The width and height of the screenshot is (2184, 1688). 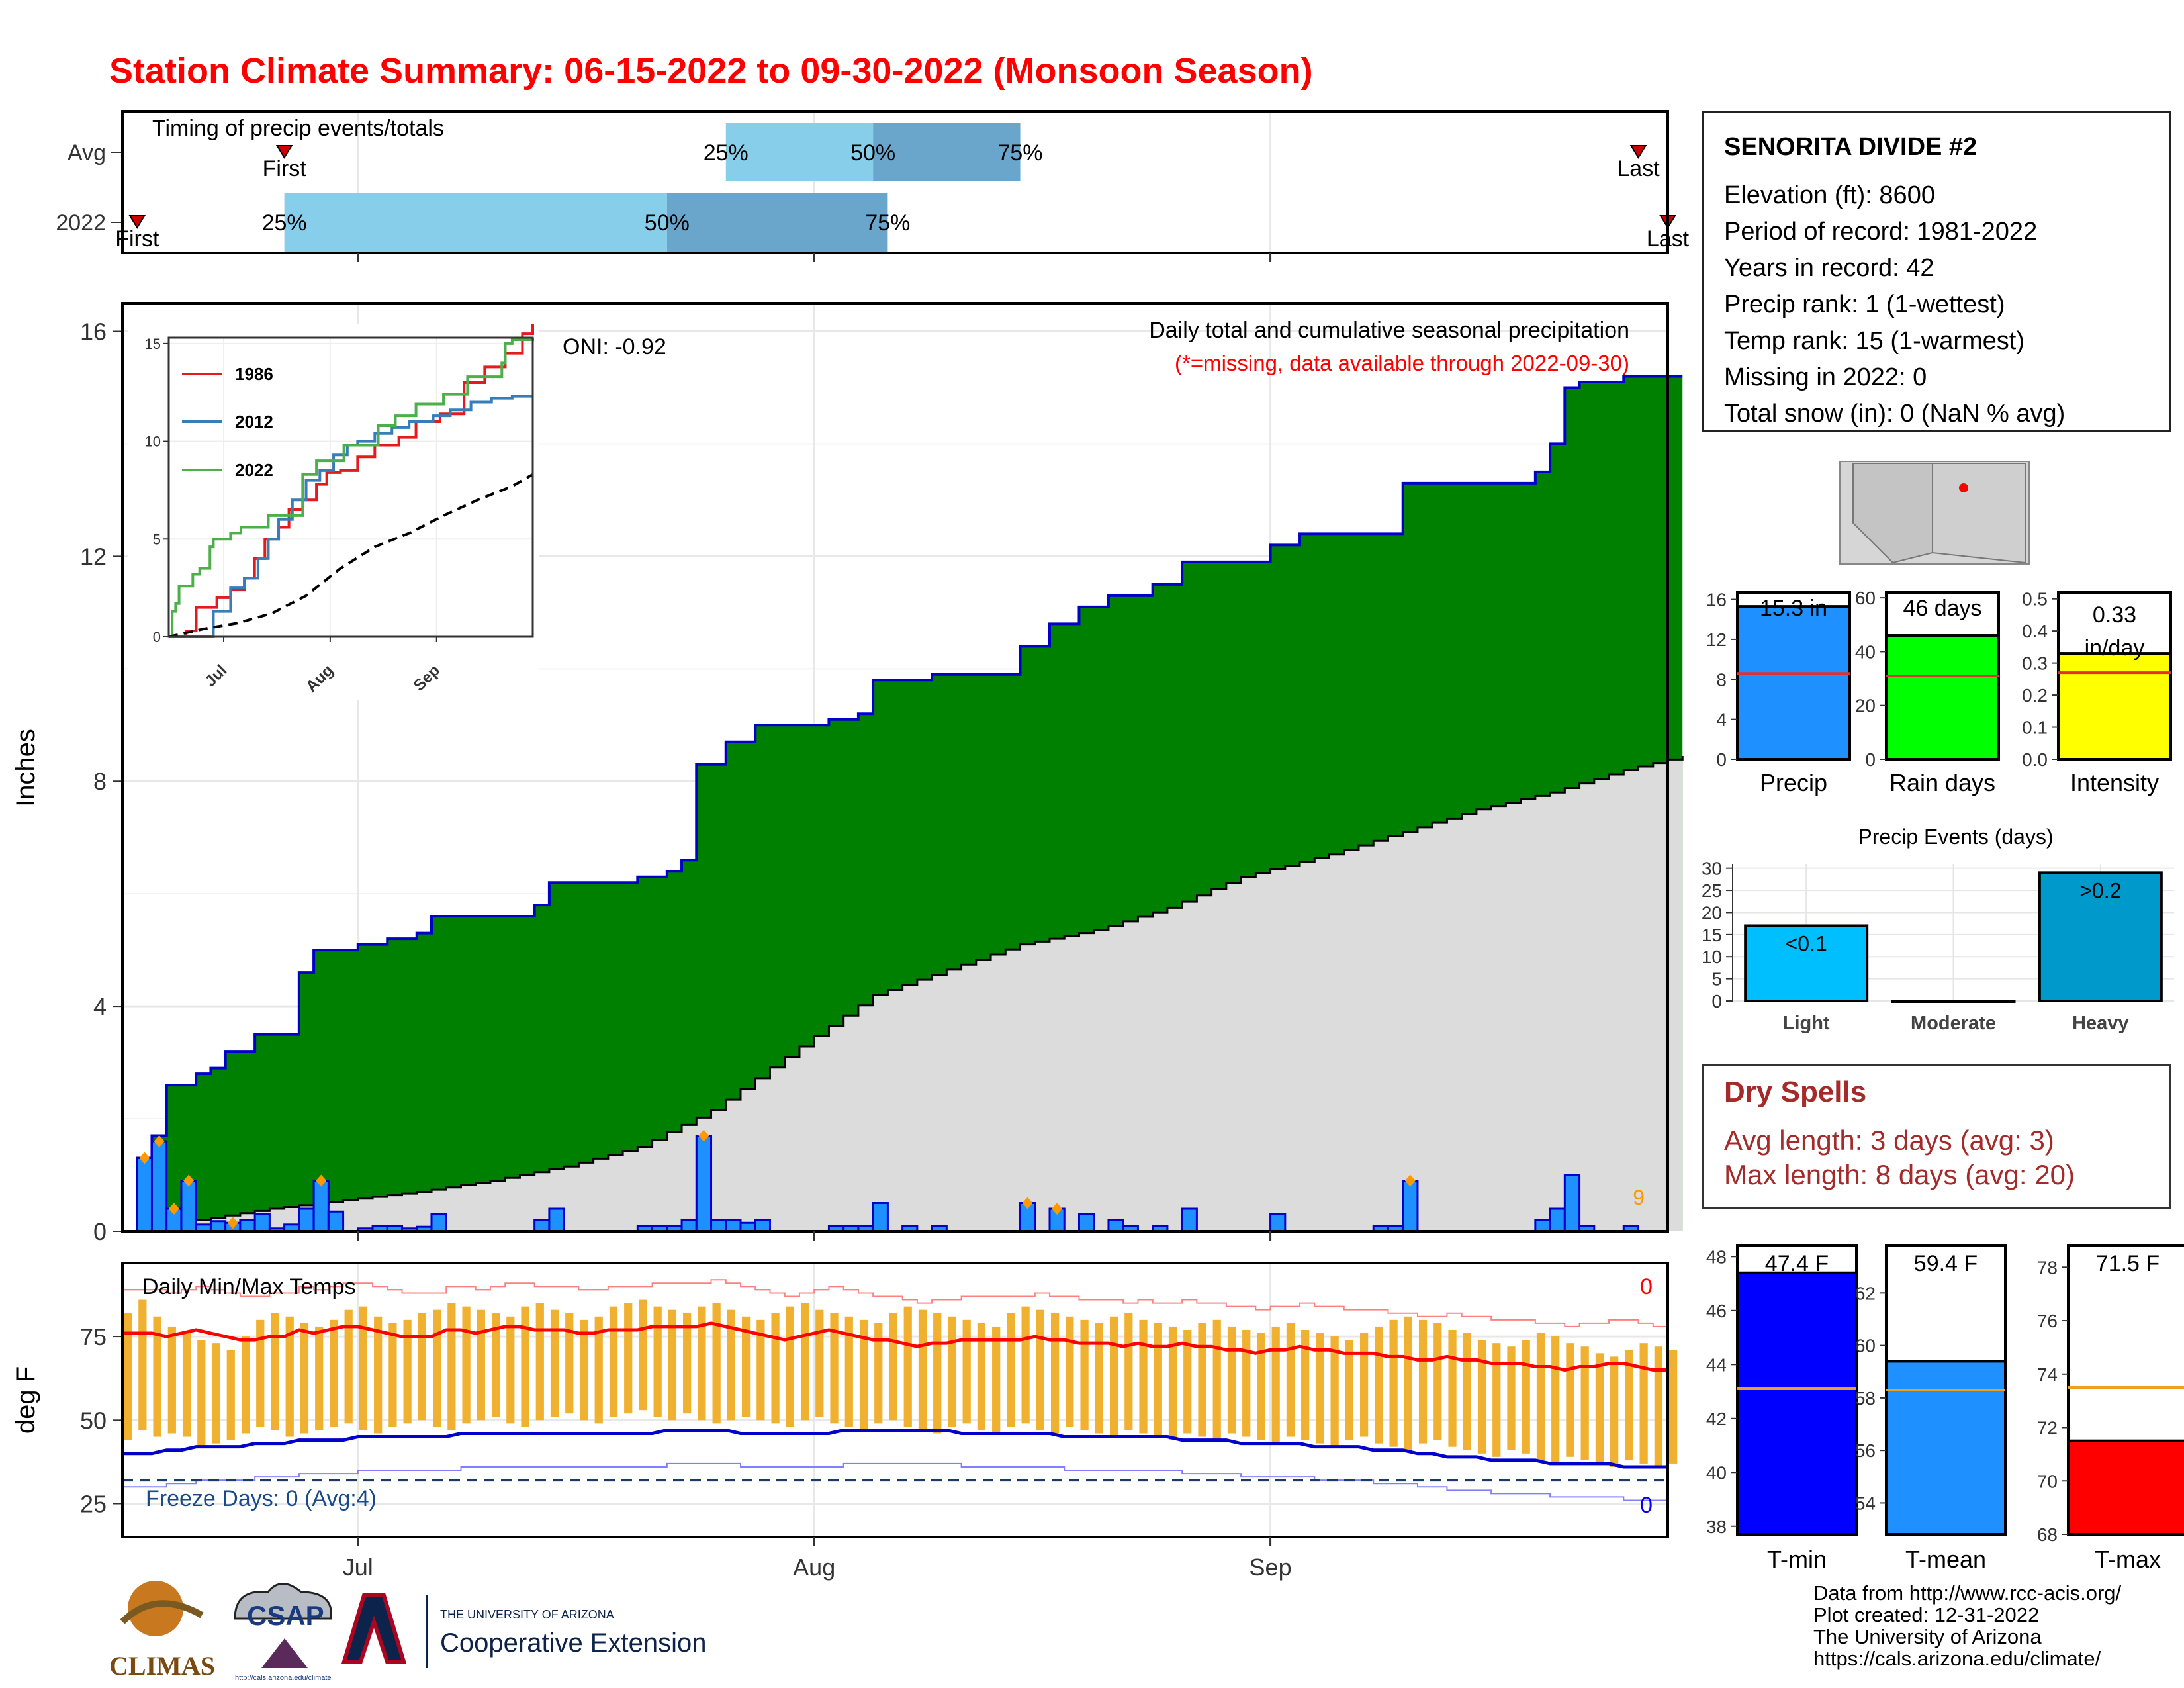 I want to click on ua-extension-text: Cooperative Extension, so click(x=573, y=1643).